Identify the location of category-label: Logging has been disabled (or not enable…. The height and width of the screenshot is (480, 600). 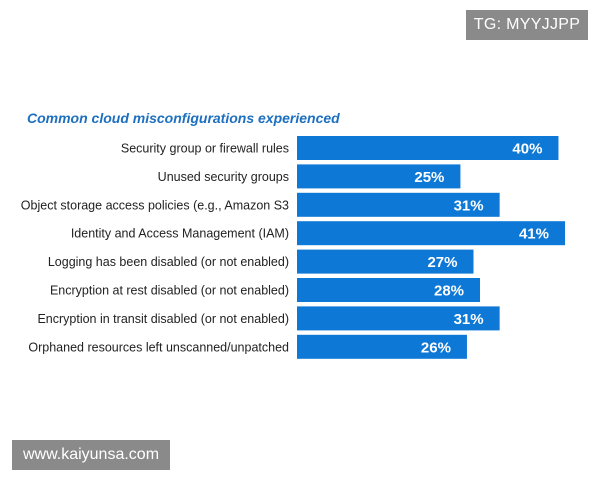
(168, 262).